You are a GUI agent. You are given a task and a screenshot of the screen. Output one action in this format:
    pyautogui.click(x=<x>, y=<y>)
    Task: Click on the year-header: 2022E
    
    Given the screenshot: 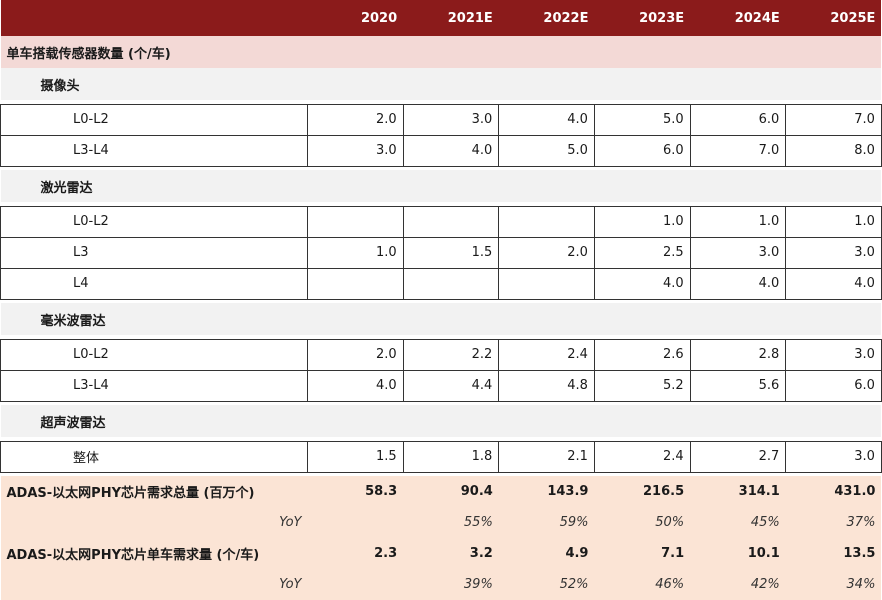 What is the action you would take?
    pyautogui.click(x=546, y=18)
    